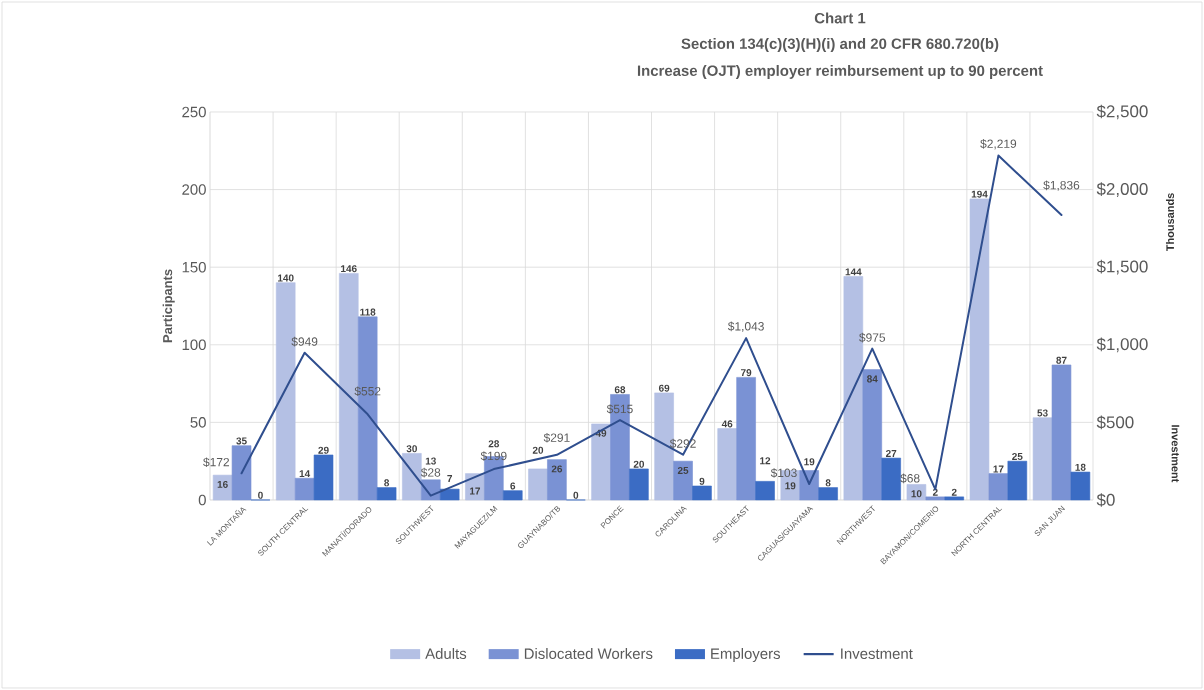 This screenshot has width=1204, height=690. I want to click on data-label: $1,836, so click(1061, 185).